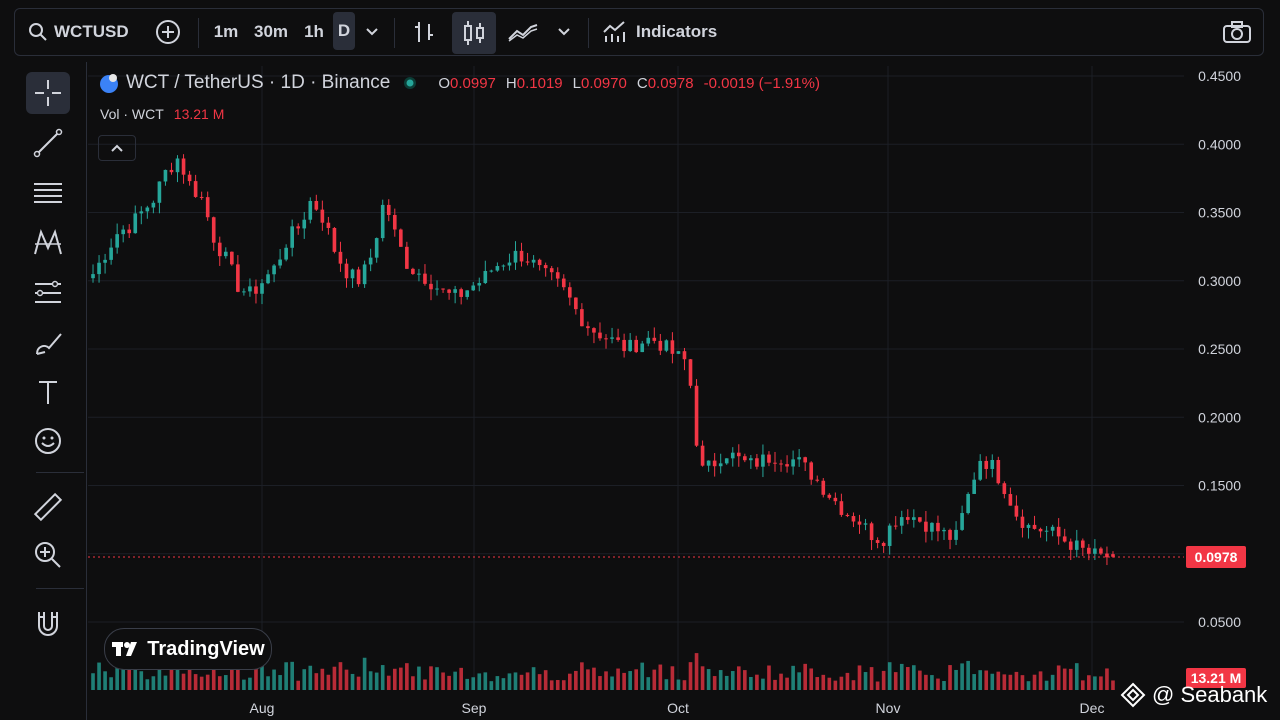  What do you see at coordinates (125, 649) in the screenshot?
I see `tradingview-icon` at bounding box center [125, 649].